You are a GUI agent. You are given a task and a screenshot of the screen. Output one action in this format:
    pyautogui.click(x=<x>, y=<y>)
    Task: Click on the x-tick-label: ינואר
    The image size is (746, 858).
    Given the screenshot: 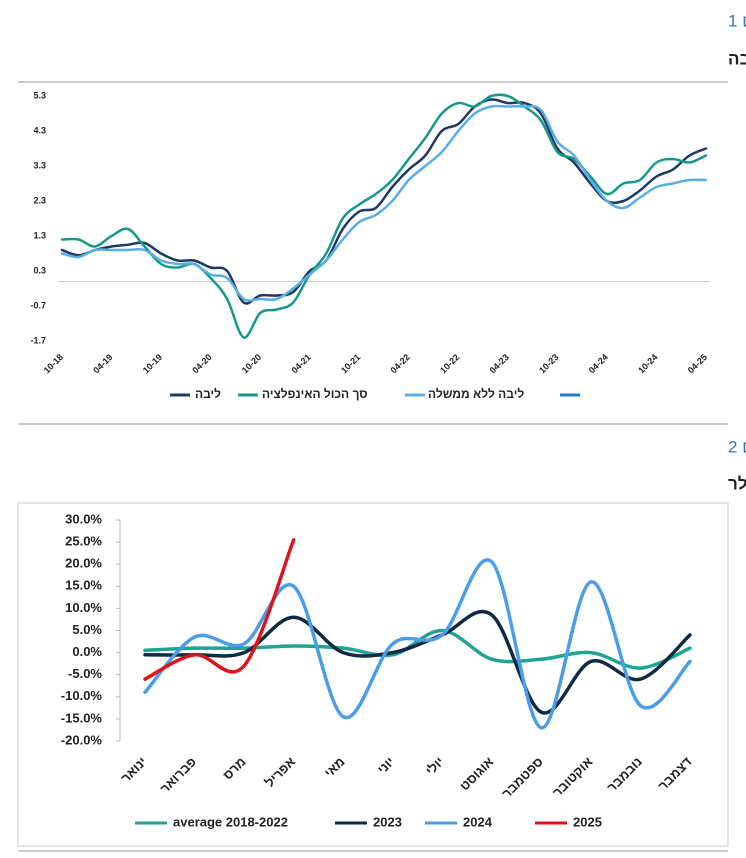 What is the action you would take?
    pyautogui.click(x=134, y=770)
    